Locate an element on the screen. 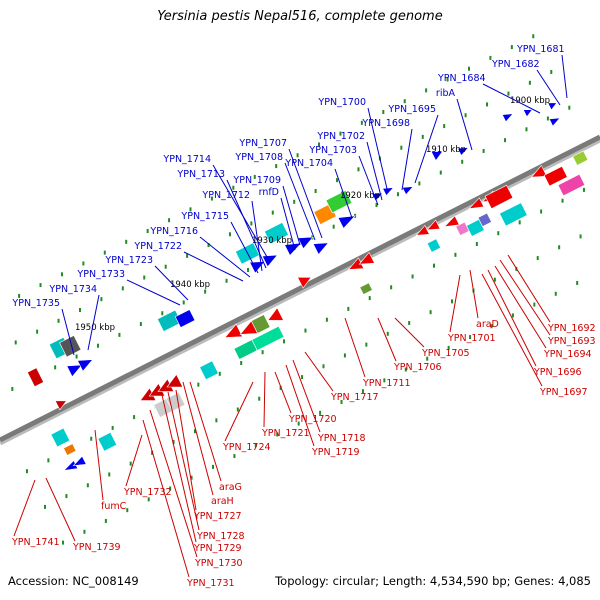  gene-label: YPN_1722 is located at coordinates (157, 246).